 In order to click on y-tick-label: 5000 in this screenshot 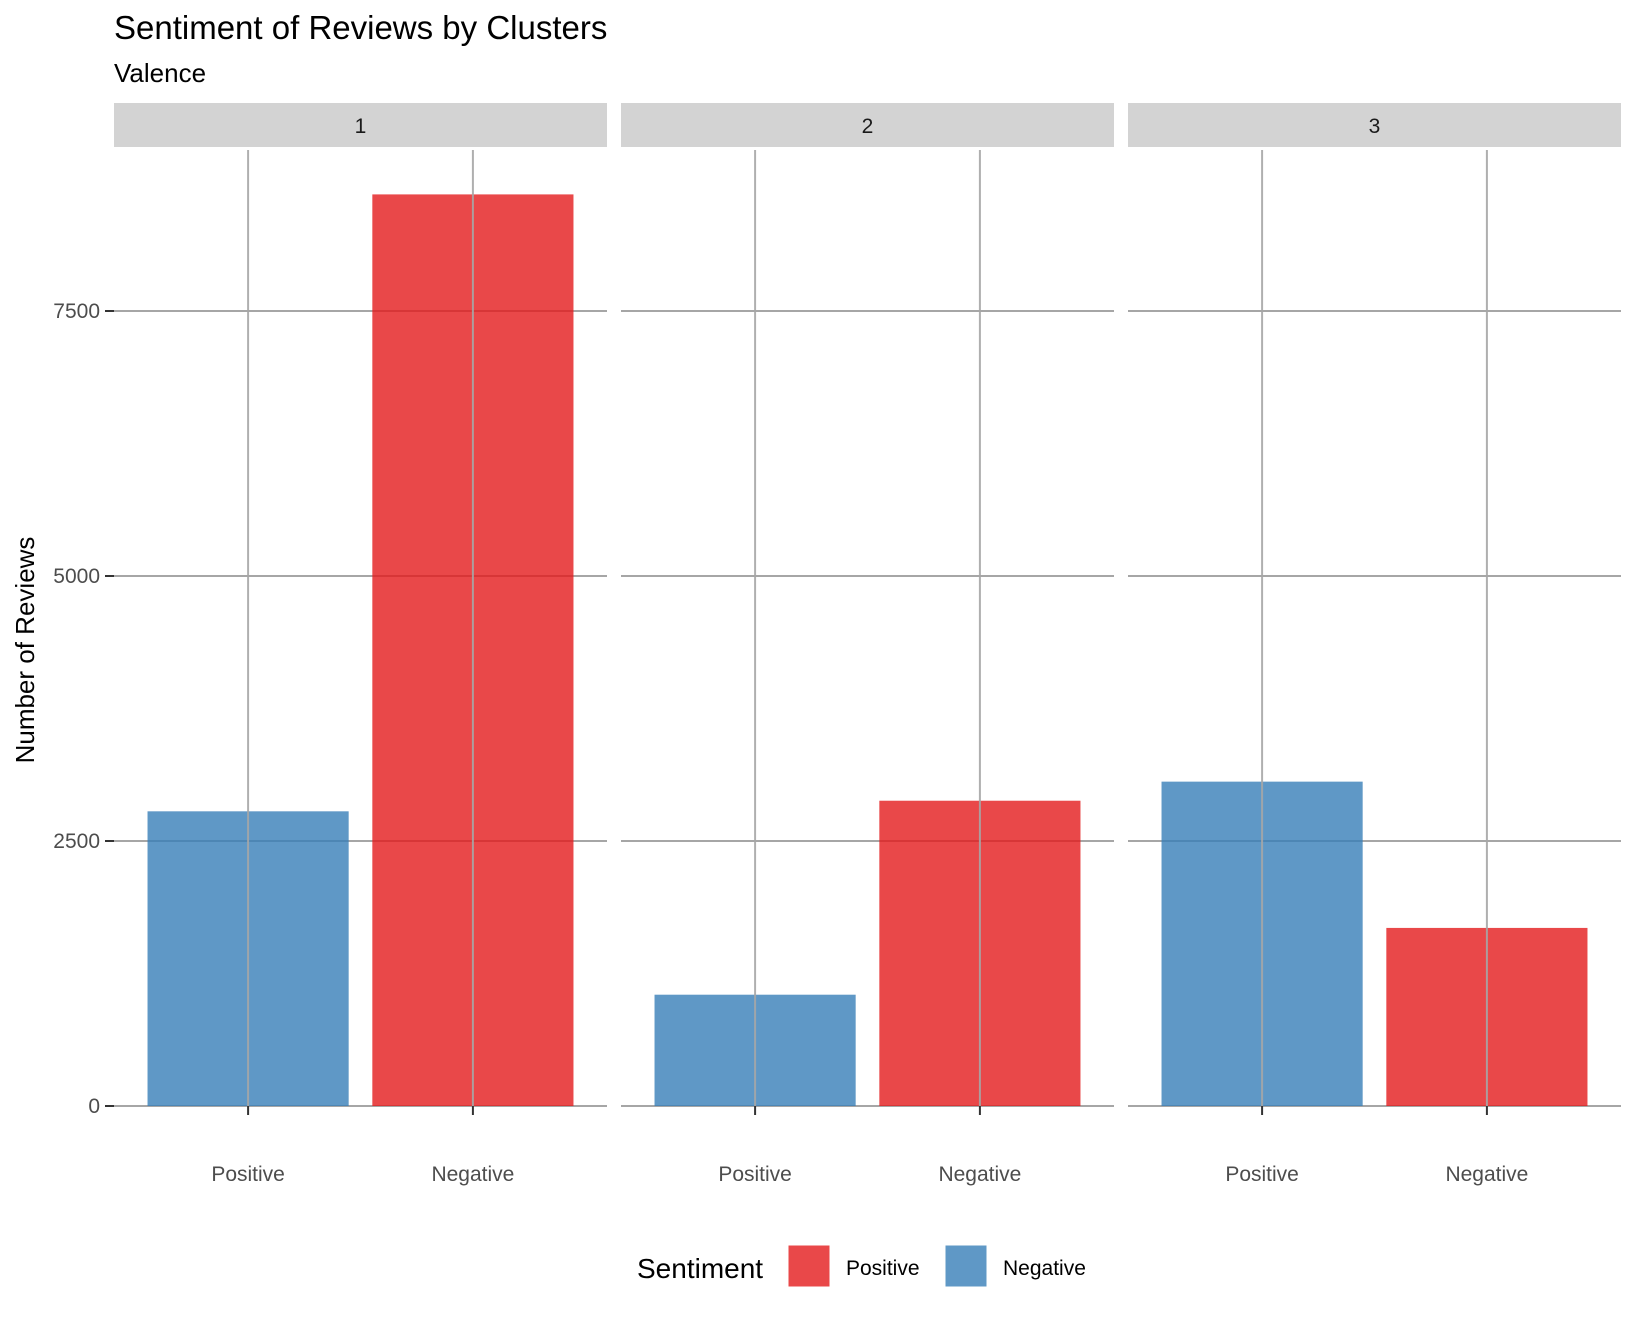, I will do `click(76, 576)`.